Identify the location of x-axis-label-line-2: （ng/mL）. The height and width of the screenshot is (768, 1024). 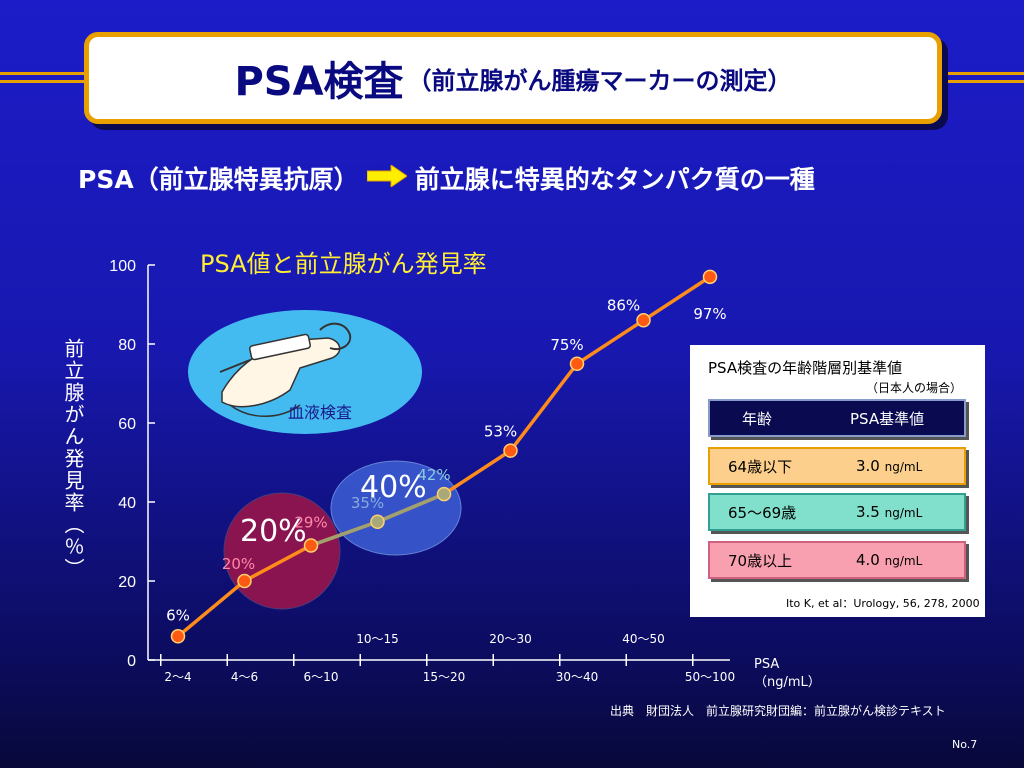
(787, 682).